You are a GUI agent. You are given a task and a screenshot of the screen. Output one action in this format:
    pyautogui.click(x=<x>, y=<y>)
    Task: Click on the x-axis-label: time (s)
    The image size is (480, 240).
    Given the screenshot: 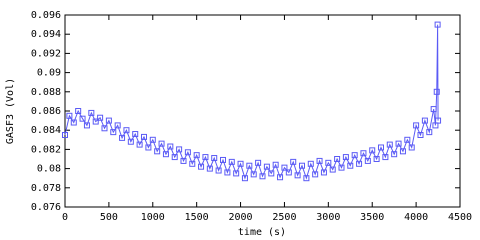 What is the action you would take?
    pyautogui.click(x=262, y=232)
    